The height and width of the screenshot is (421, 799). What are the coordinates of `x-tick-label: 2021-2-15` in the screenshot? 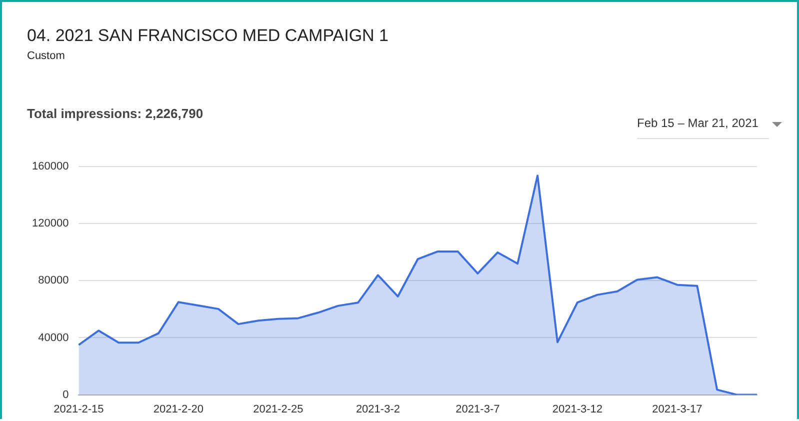 It's located at (79, 409).